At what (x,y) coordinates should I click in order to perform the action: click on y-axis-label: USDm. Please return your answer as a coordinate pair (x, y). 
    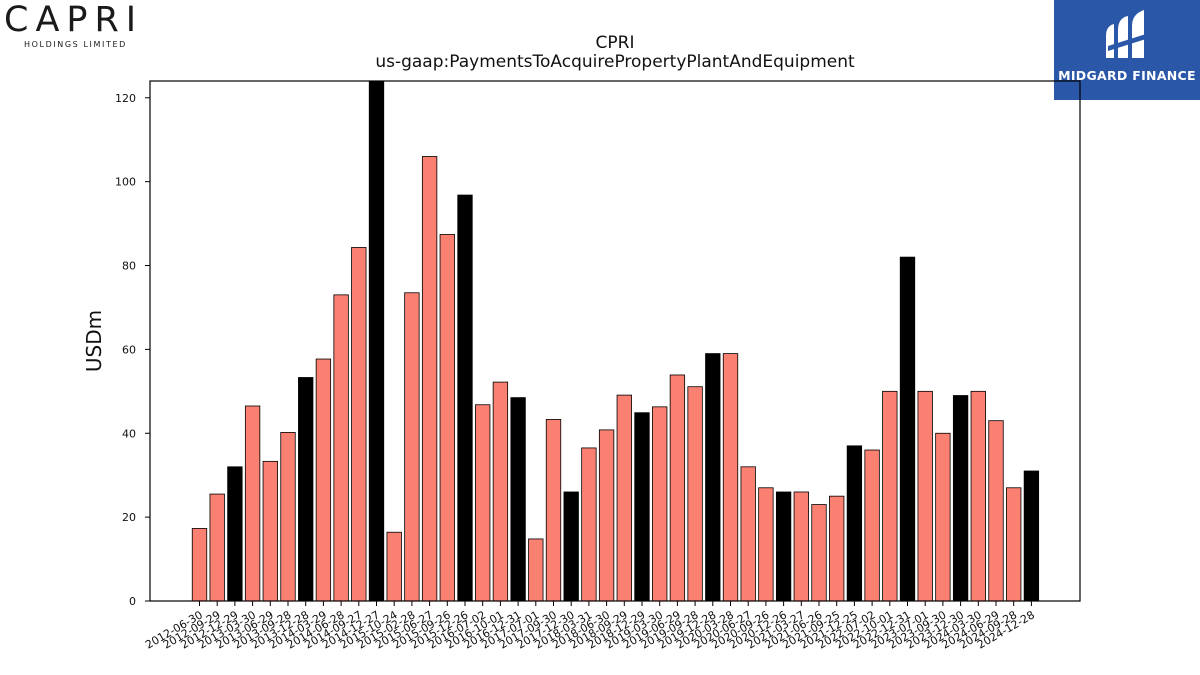
    Looking at the image, I should click on (94, 341).